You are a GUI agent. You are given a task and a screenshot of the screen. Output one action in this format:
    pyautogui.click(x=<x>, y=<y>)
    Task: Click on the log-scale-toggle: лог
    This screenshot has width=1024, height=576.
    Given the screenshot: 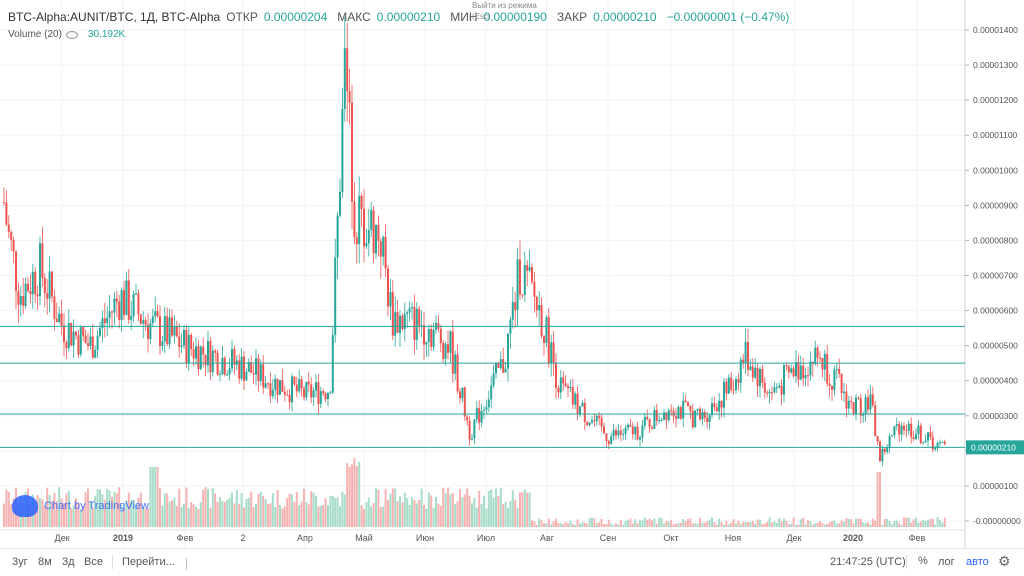 What is the action you would take?
    pyautogui.click(x=946, y=562)
    